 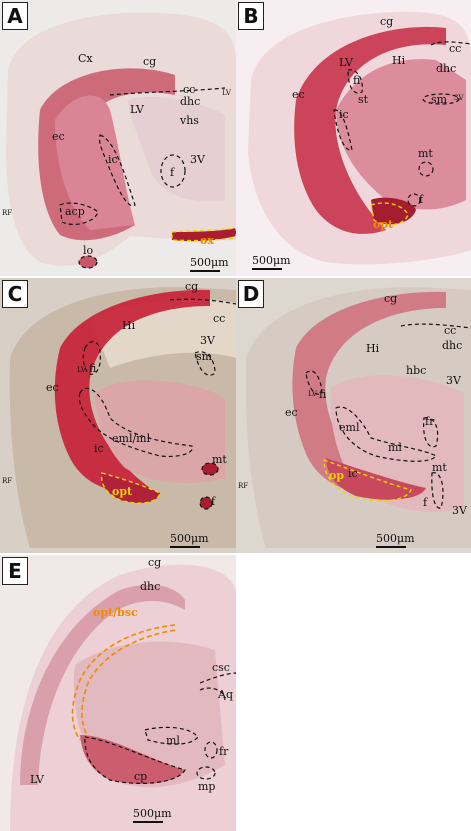 I want to click on label-rf: RF, so click(x=7, y=213).